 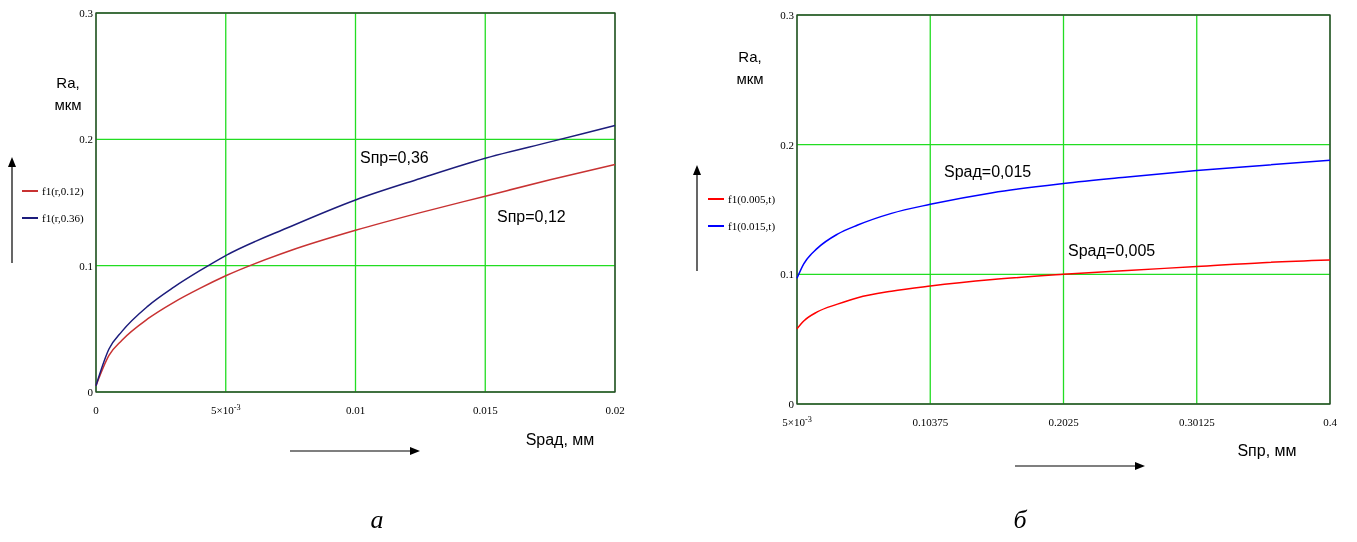 I want to click on legend-label: f1(0.005,t), so click(x=752, y=199).